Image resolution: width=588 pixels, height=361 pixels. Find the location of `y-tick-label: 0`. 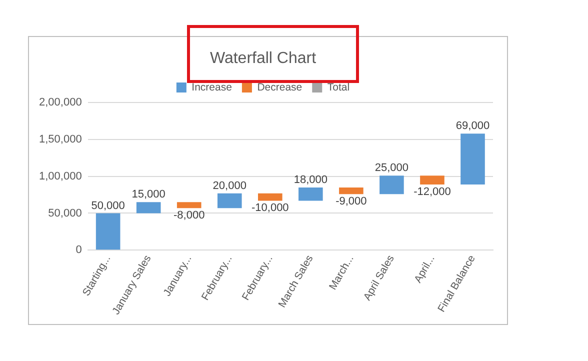

y-tick-label: 0 is located at coordinates (79, 250).